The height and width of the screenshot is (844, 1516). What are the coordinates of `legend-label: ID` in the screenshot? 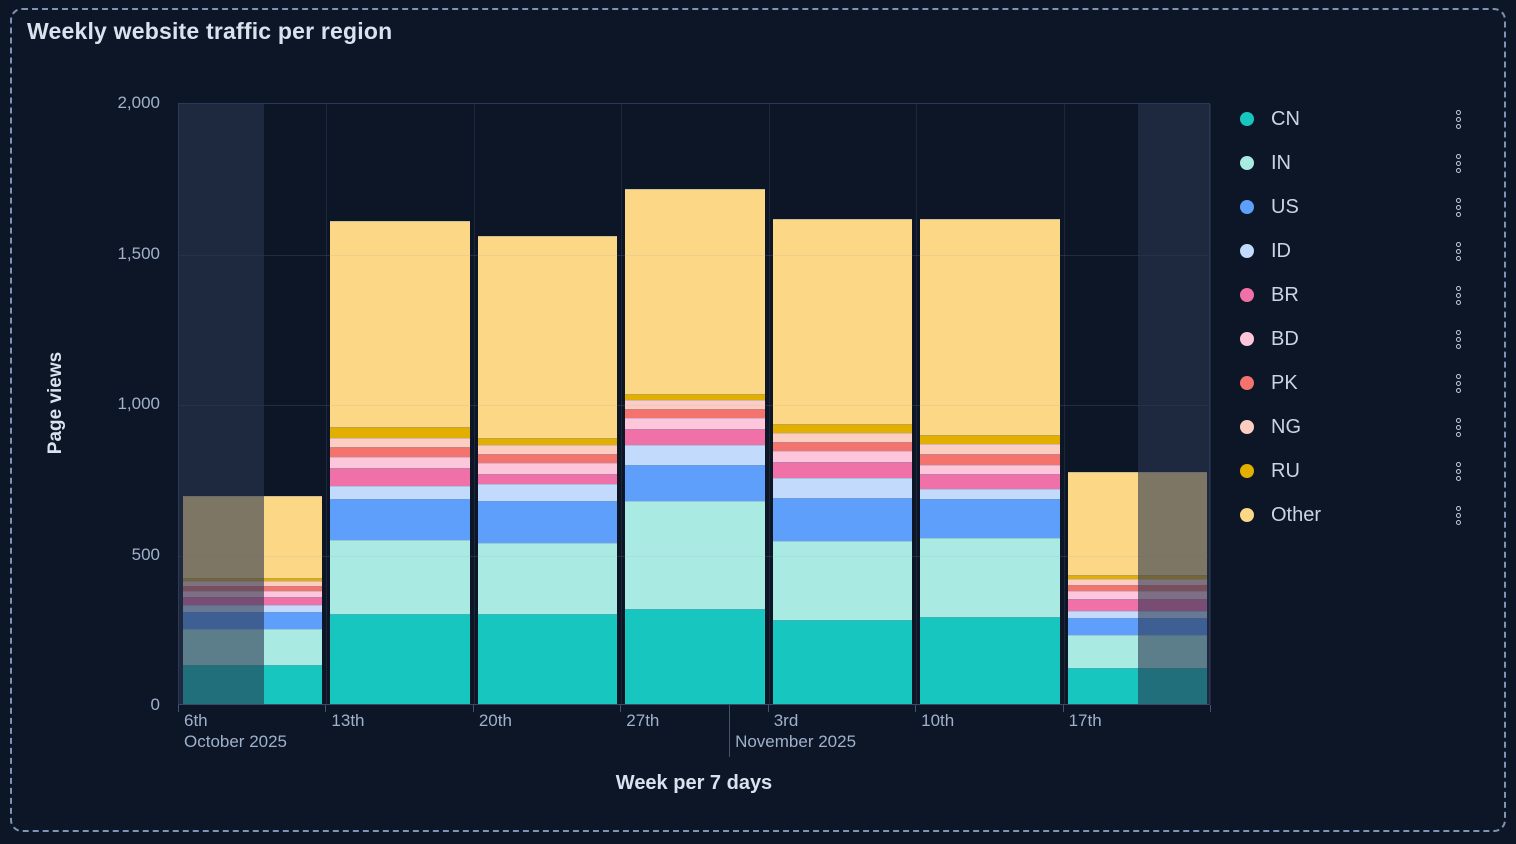 It's located at (1281, 250).